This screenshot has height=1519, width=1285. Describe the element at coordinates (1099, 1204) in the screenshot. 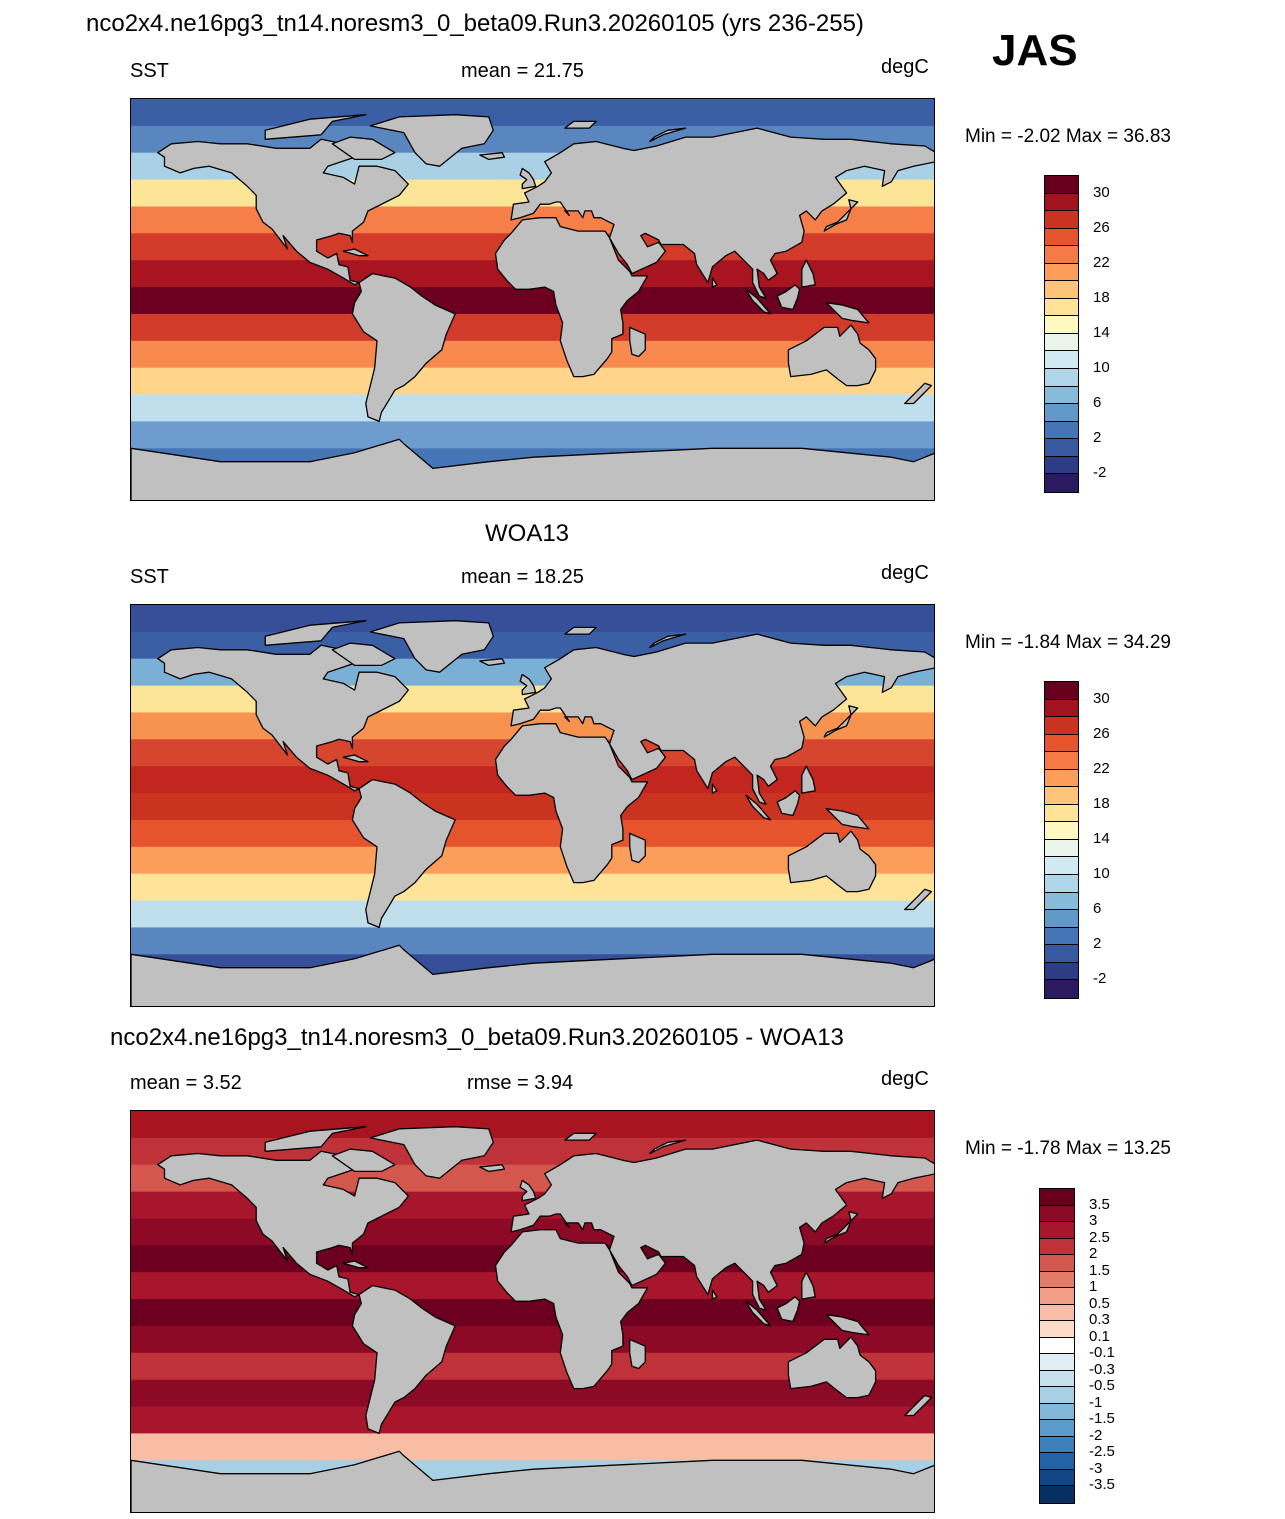

I see `colorbar-tick-label: 3.5` at that location.